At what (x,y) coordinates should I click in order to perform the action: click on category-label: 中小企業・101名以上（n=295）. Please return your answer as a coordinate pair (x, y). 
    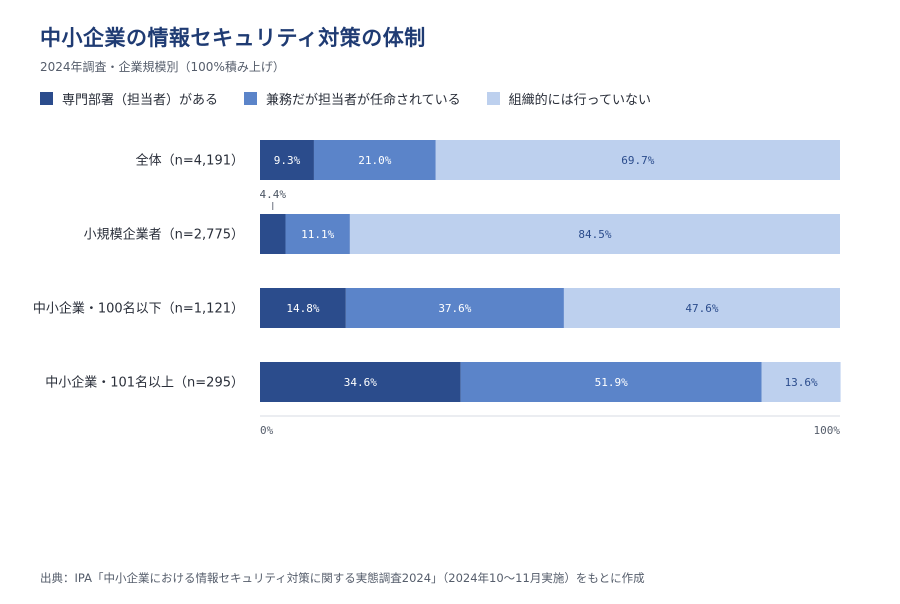
    Looking at the image, I should click on (144, 383).